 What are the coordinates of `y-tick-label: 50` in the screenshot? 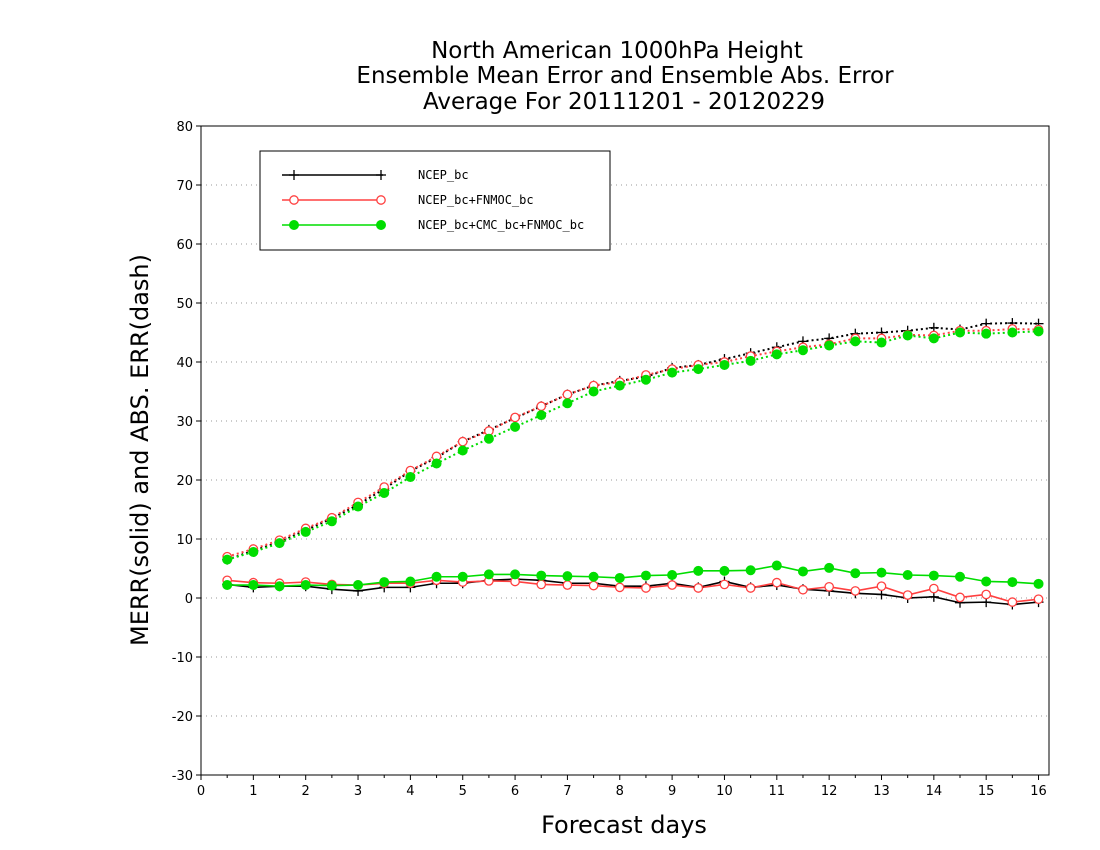 It's located at (184, 304).